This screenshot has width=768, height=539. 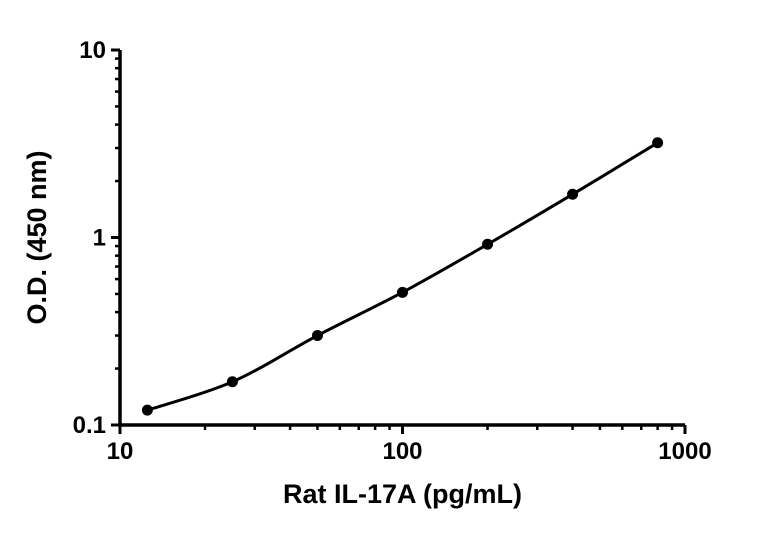 I want to click on y-axis-title: O.D. (450 nm), so click(x=37, y=237).